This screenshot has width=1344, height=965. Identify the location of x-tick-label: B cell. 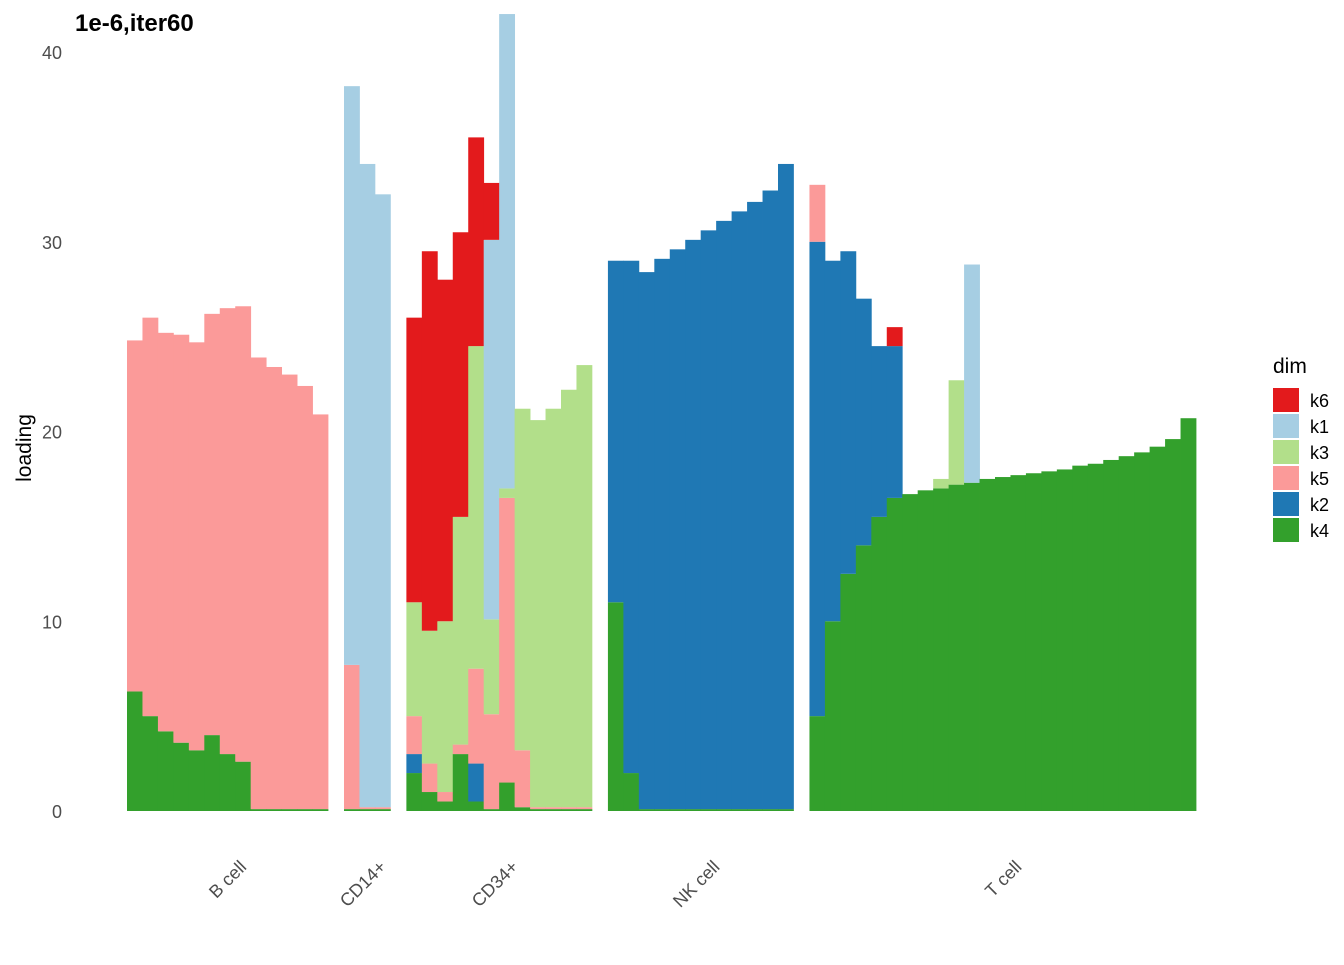
(227, 879).